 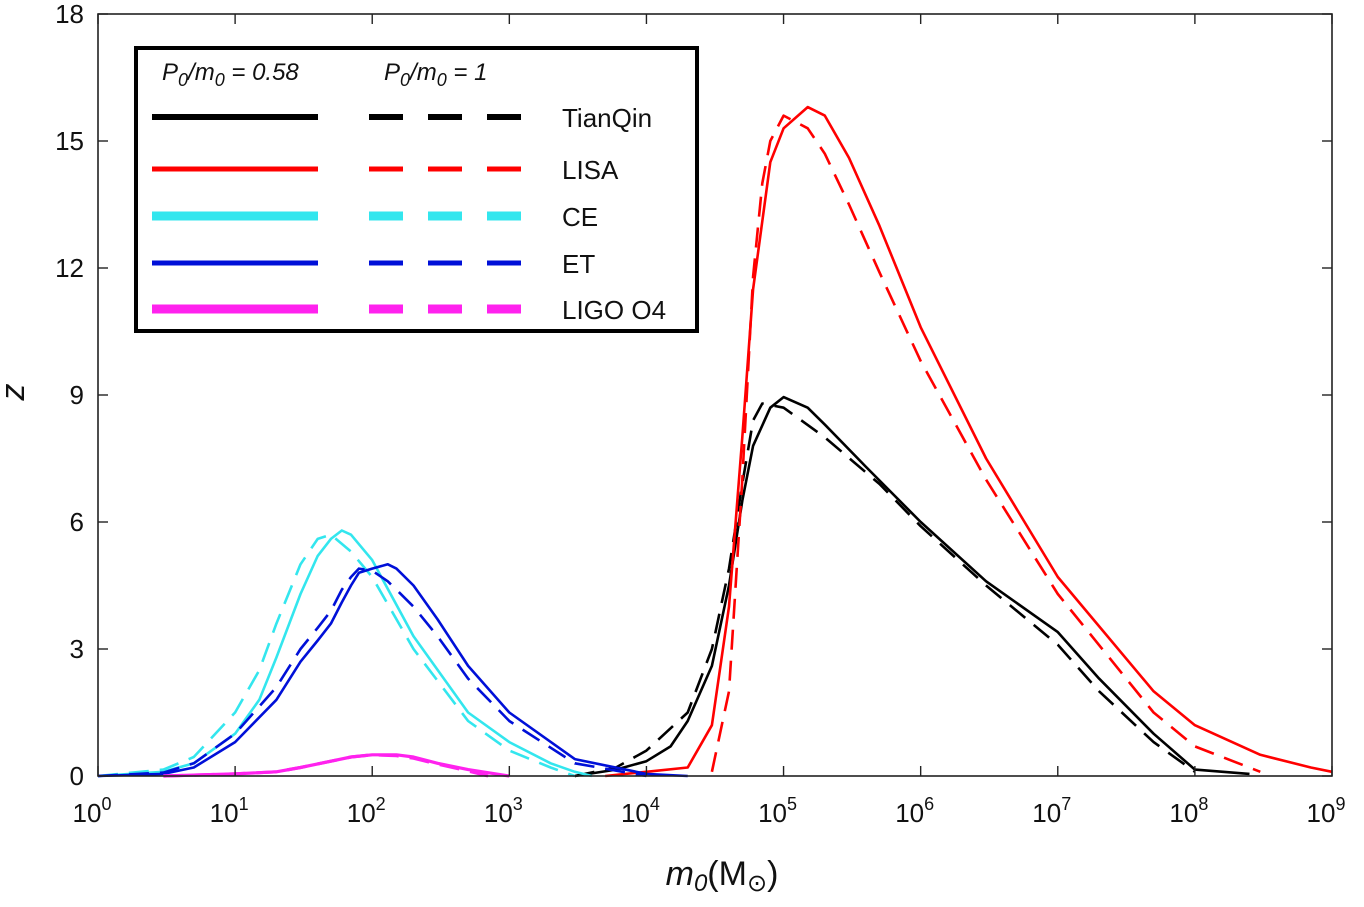 I want to click on series-ligo-o4-dashed, so click(x=326, y=765).